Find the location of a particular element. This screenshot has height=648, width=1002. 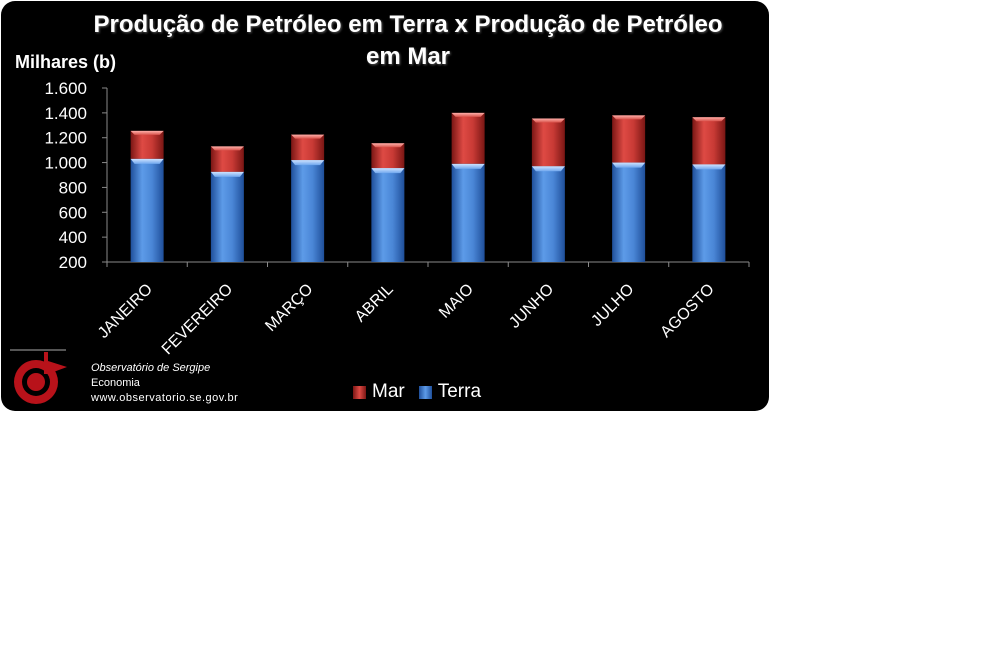

y-ticks: 1.600 1.400 1.200 1.000 800 600 400 200 is located at coordinates (75, 175).